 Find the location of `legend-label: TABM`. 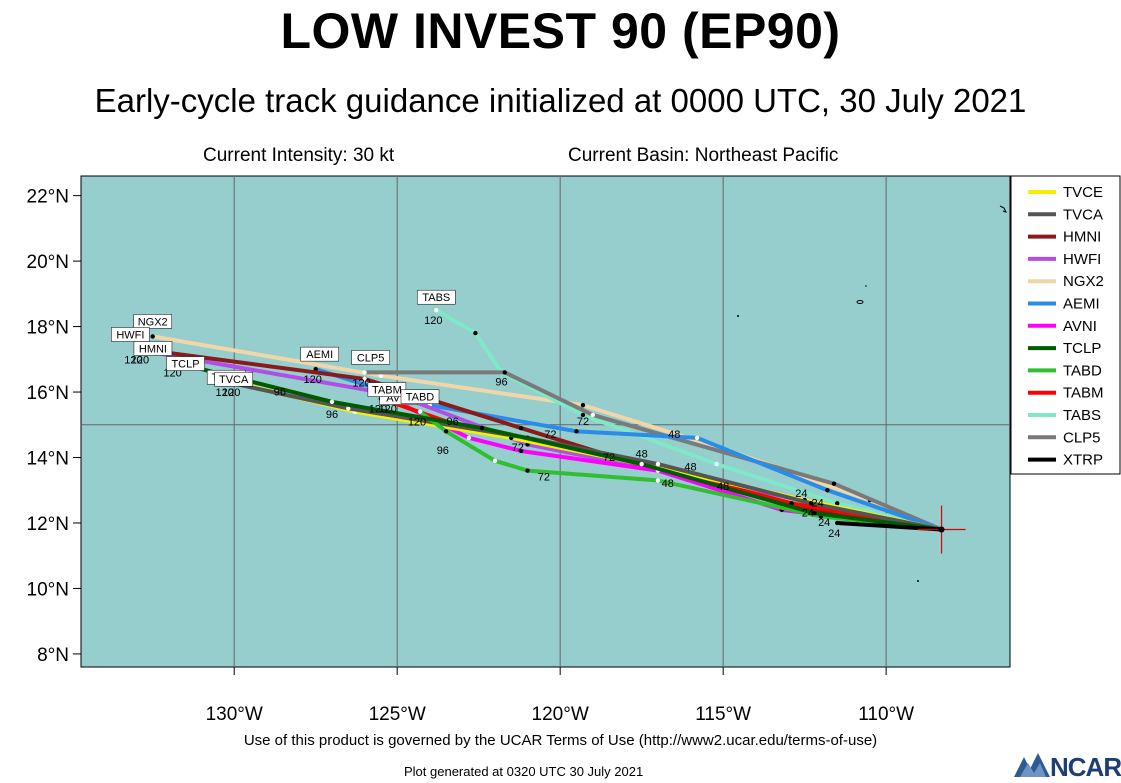

legend-label: TABM is located at coordinates (1083, 393).